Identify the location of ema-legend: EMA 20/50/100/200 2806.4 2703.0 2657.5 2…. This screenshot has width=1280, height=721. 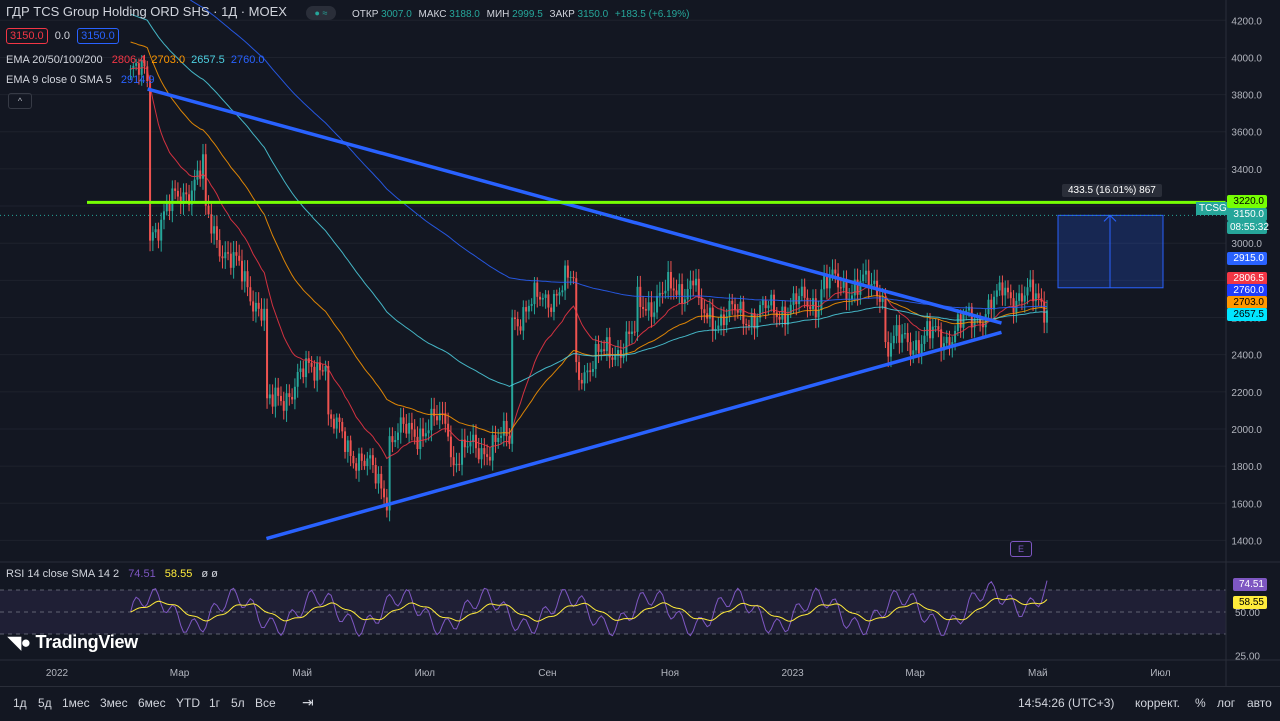
(138, 60).